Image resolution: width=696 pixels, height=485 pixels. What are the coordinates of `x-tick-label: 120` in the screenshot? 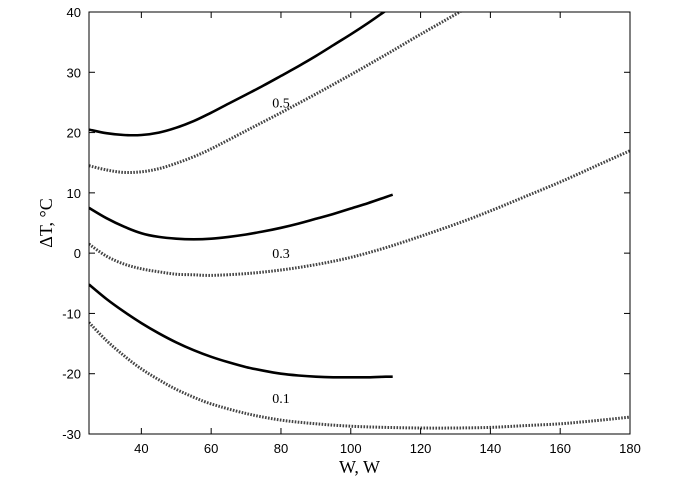 It's located at (421, 448).